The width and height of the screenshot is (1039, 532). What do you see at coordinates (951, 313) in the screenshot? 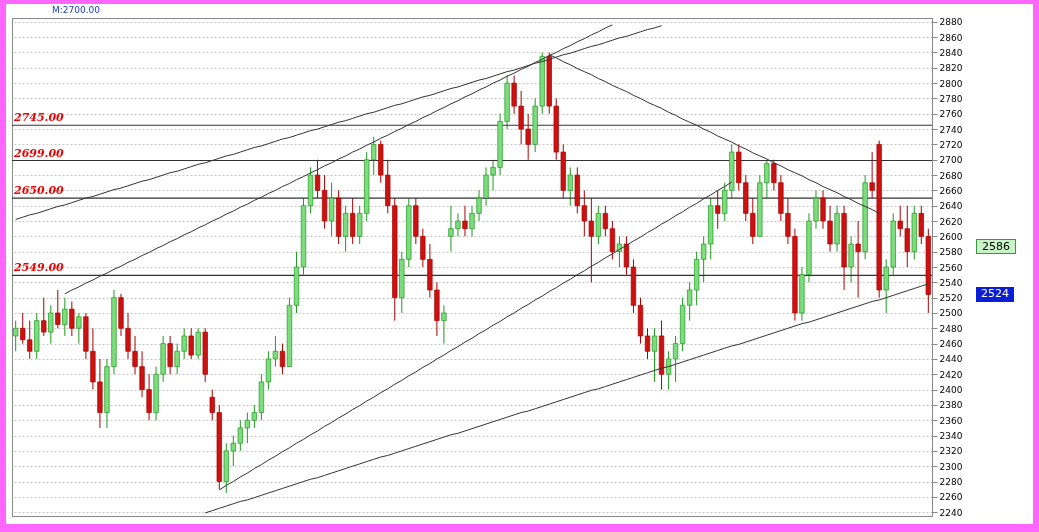
I see `y-tick-label: 2500` at bounding box center [951, 313].